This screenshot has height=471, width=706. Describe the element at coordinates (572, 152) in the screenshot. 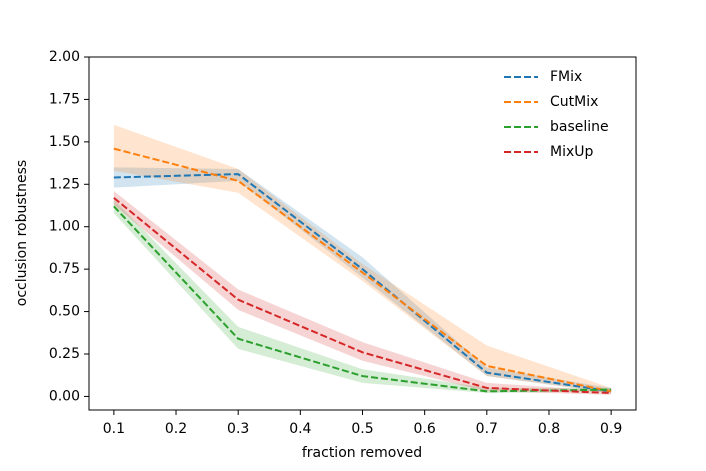

I see `legend-label: MixUp` at that location.